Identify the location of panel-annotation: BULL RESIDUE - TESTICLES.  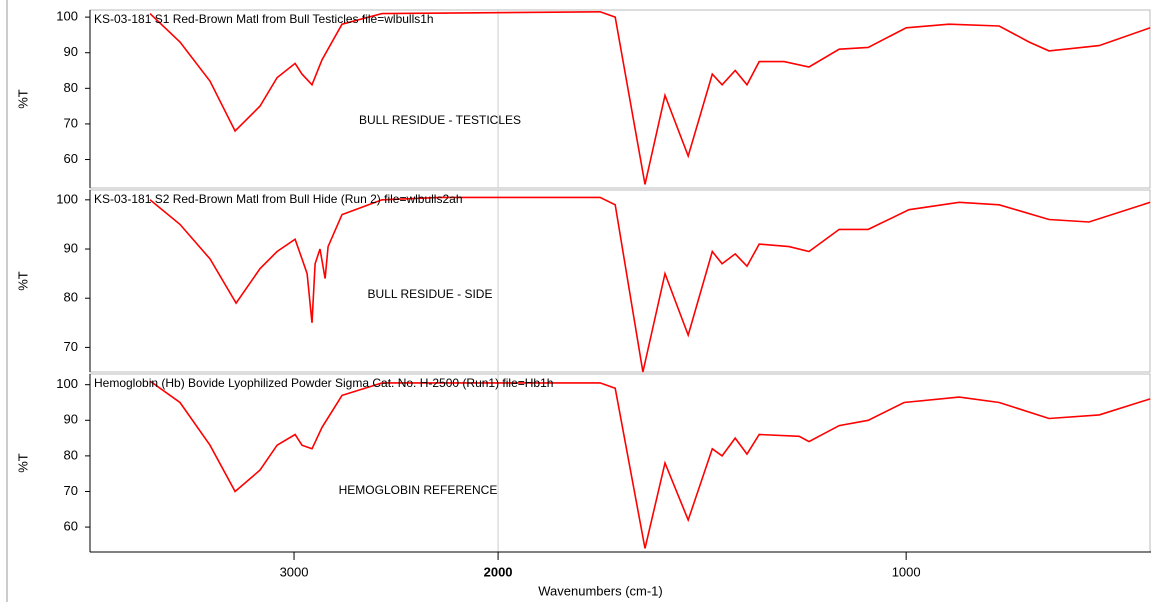
(440, 120).